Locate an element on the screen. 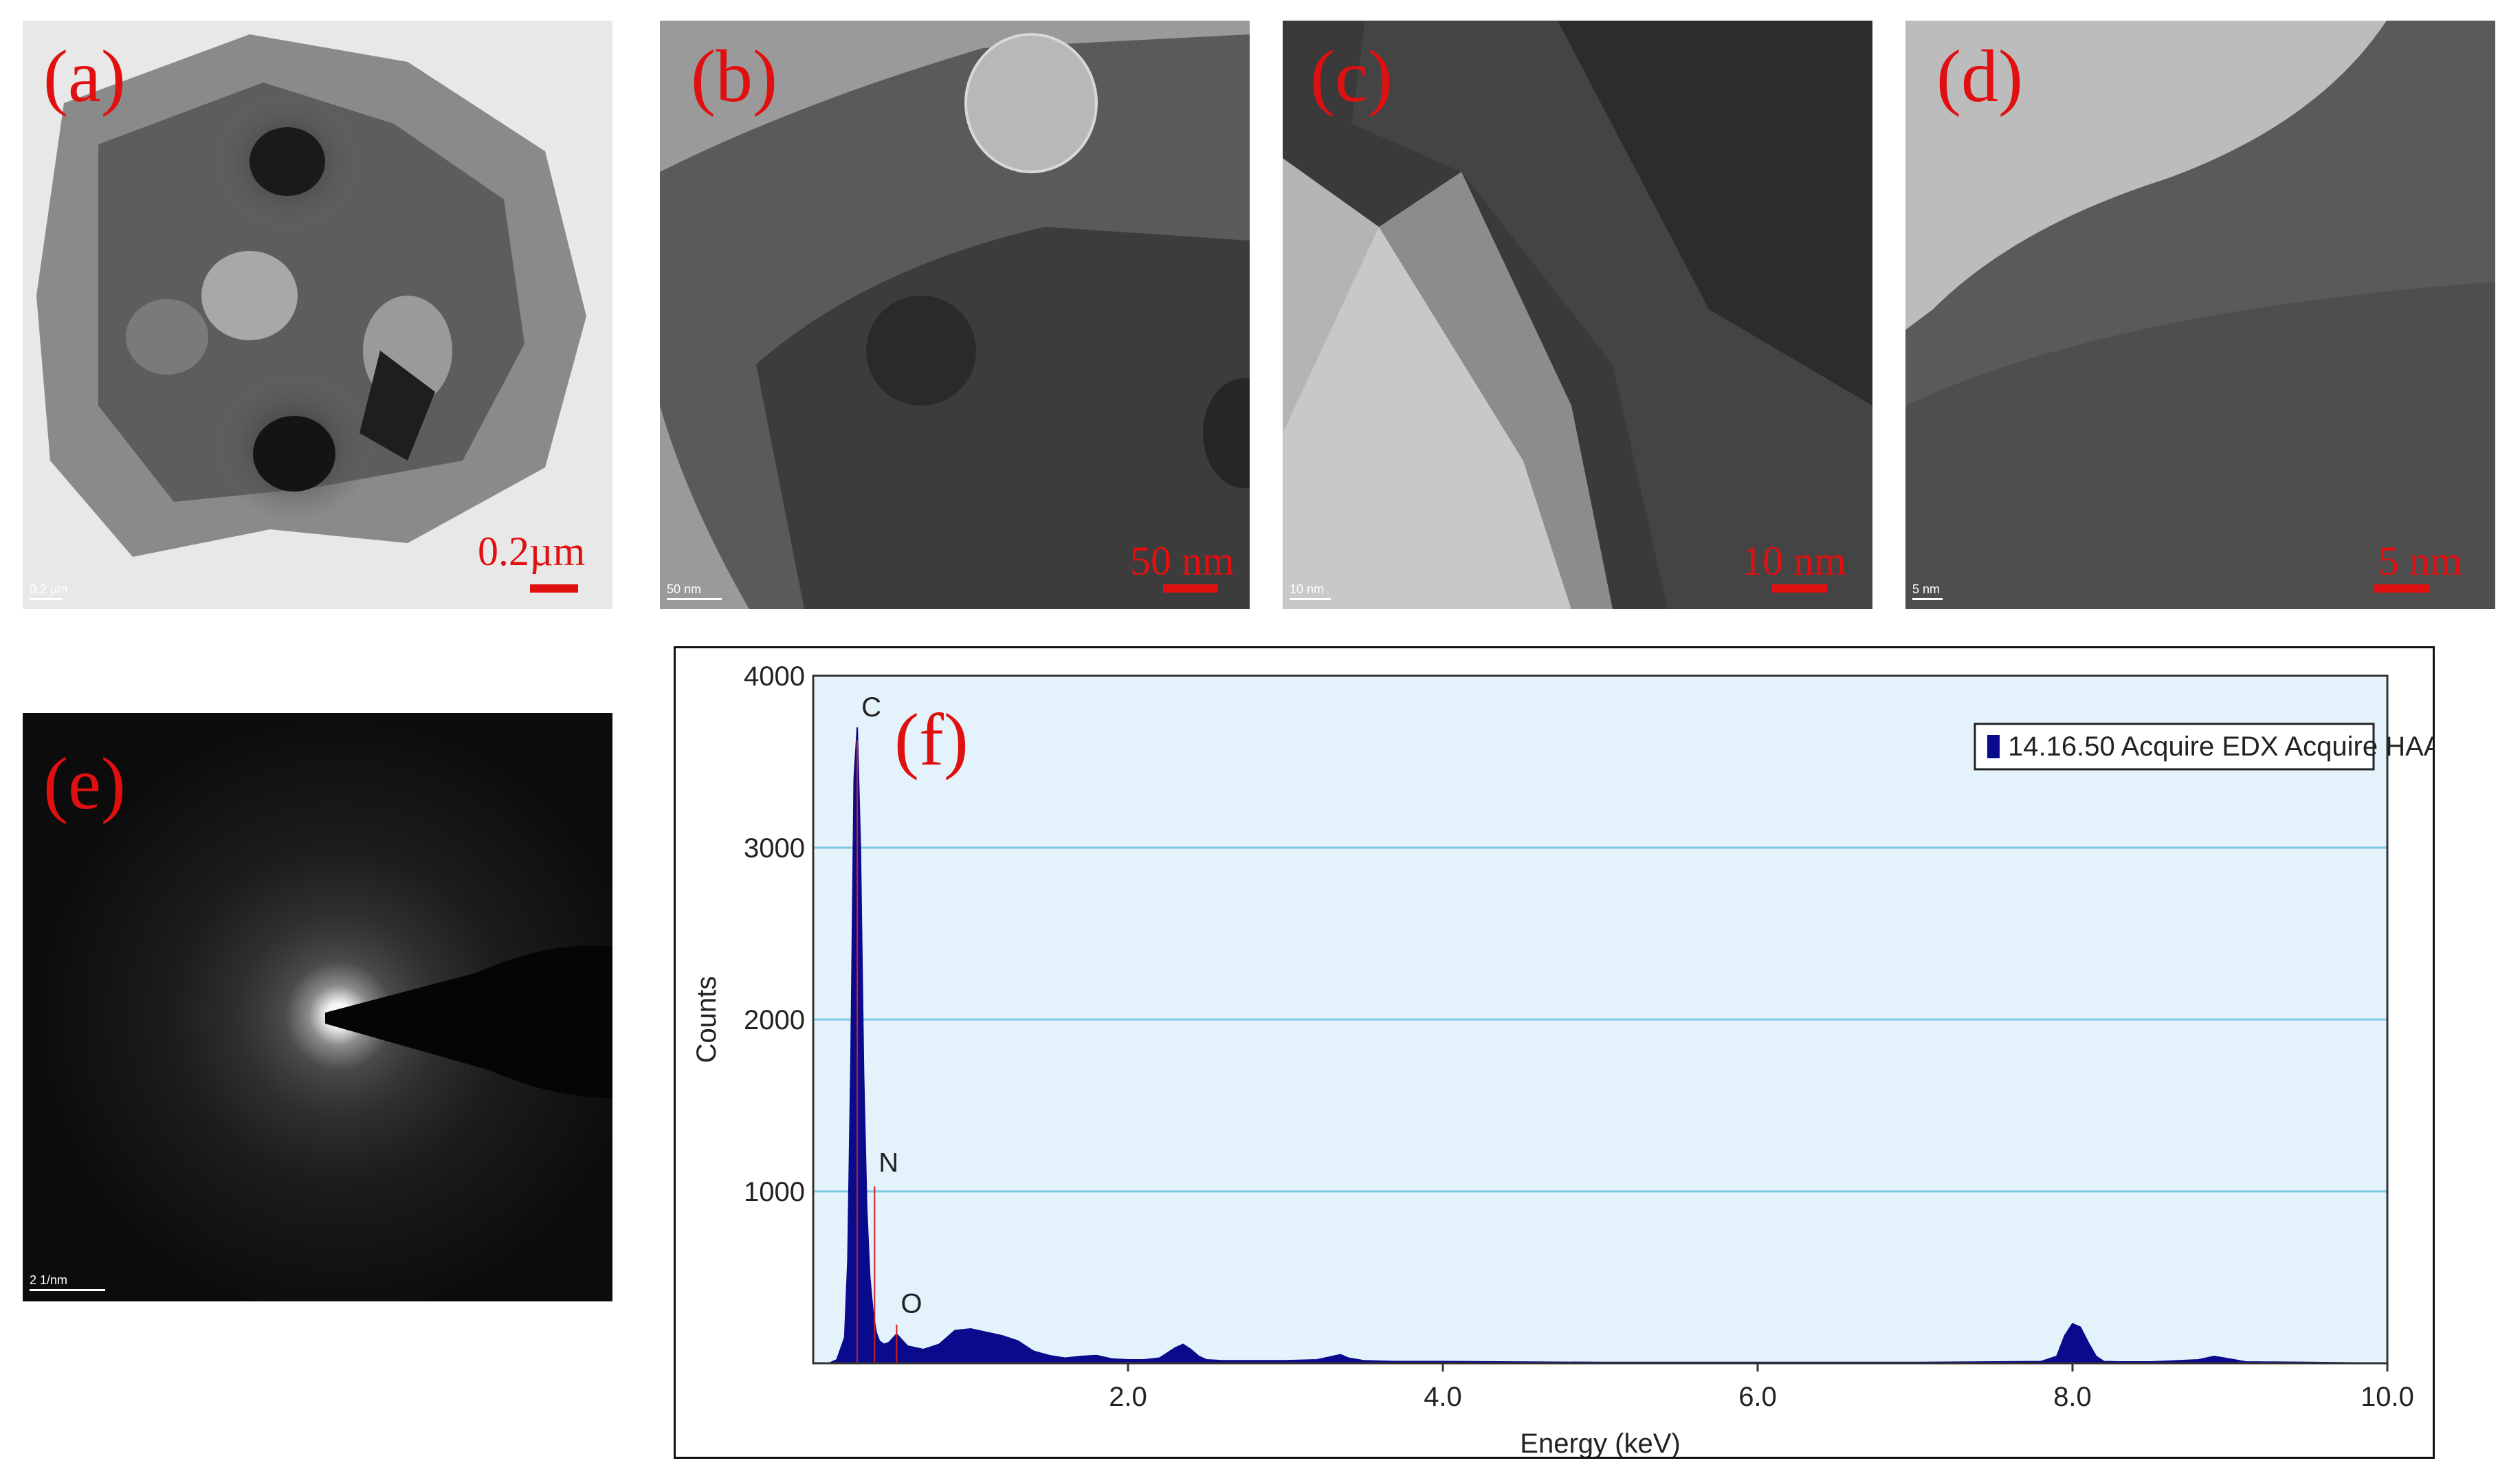 The width and height of the screenshot is (2520, 1476). tem-panel-c: (c) 10 nm 10 nm is located at coordinates (1577, 315).